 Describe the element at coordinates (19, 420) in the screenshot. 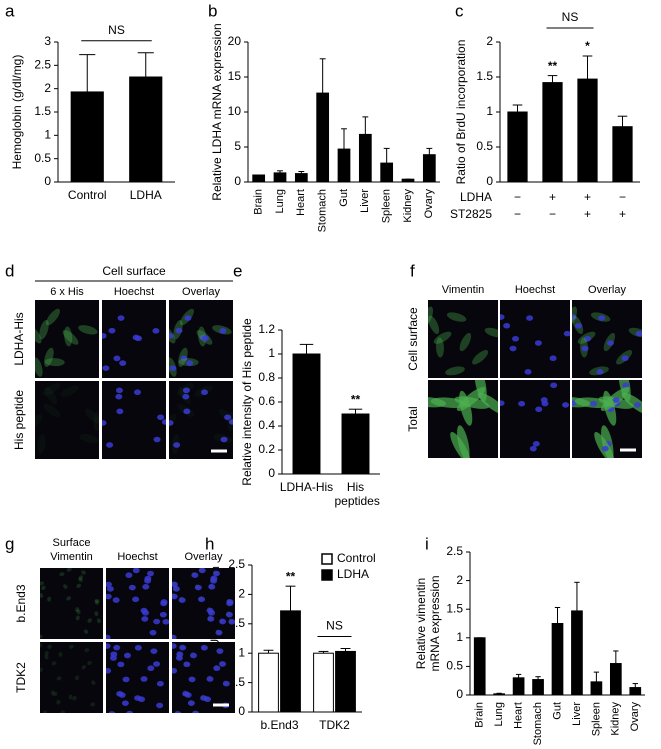

I see `row-label: His peptide` at that location.